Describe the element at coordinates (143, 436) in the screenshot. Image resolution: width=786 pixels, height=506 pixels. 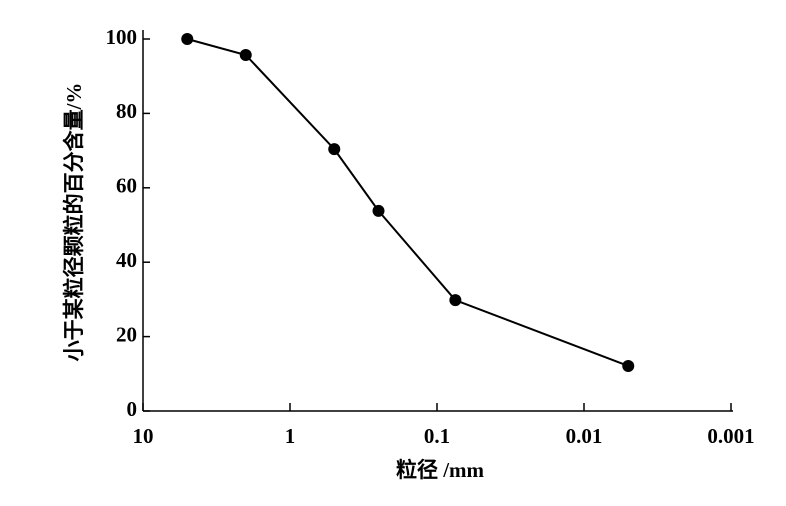
I see `x-tick-label: 10` at that location.